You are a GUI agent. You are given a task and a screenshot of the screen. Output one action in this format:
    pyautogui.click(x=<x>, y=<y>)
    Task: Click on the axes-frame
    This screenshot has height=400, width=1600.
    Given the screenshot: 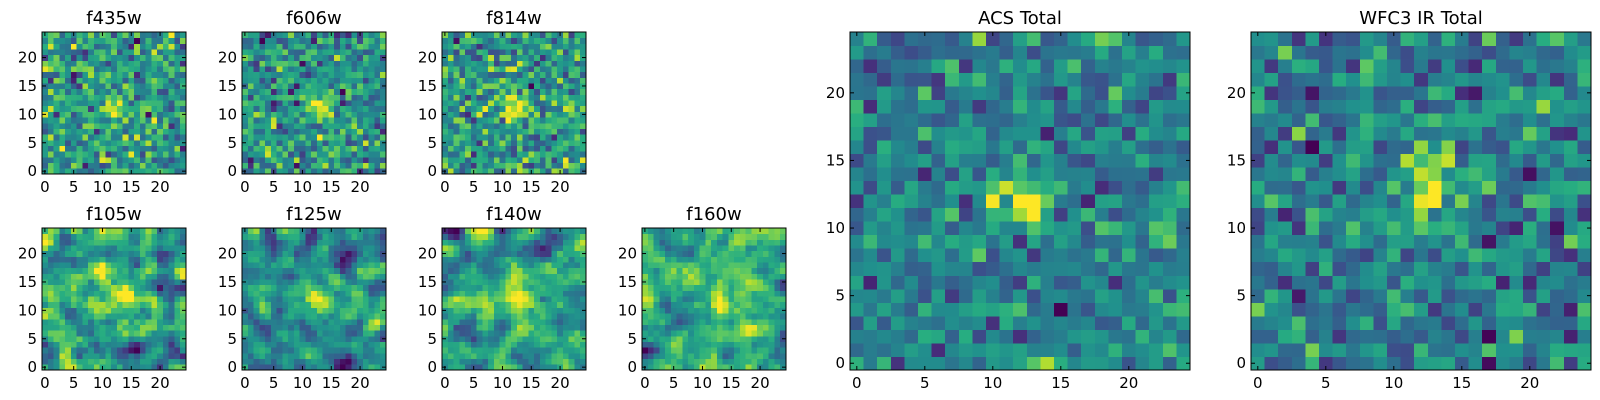 What is the action you would take?
    pyautogui.click(x=514, y=299)
    